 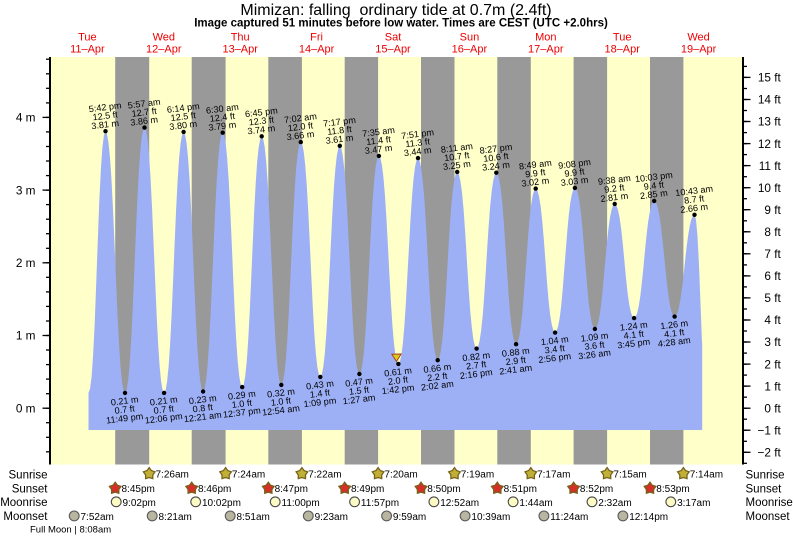 I want to click on svg-text: 3 ft, so click(x=772, y=342).